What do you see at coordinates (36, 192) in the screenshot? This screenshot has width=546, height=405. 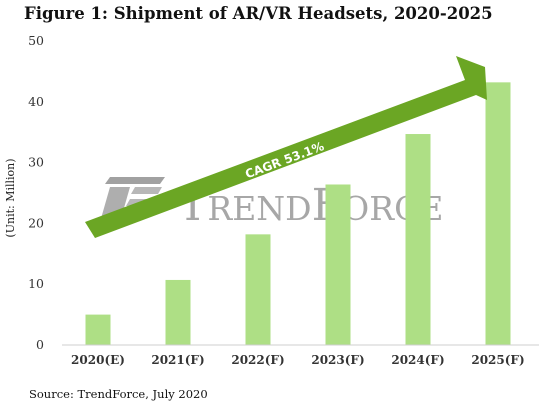 I see `y-axis-ticks: 0 10 20 30 40 50` at bounding box center [36, 192].